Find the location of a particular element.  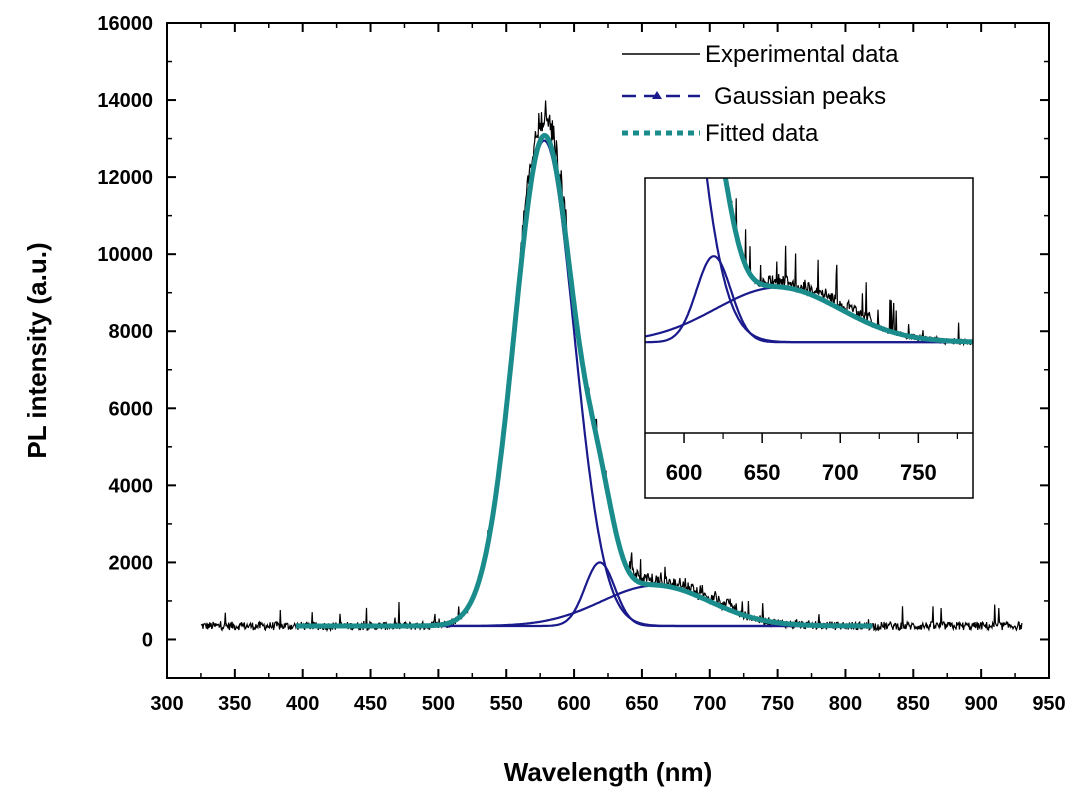

y-tick-label: 0 is located at coordinates (147, 640).